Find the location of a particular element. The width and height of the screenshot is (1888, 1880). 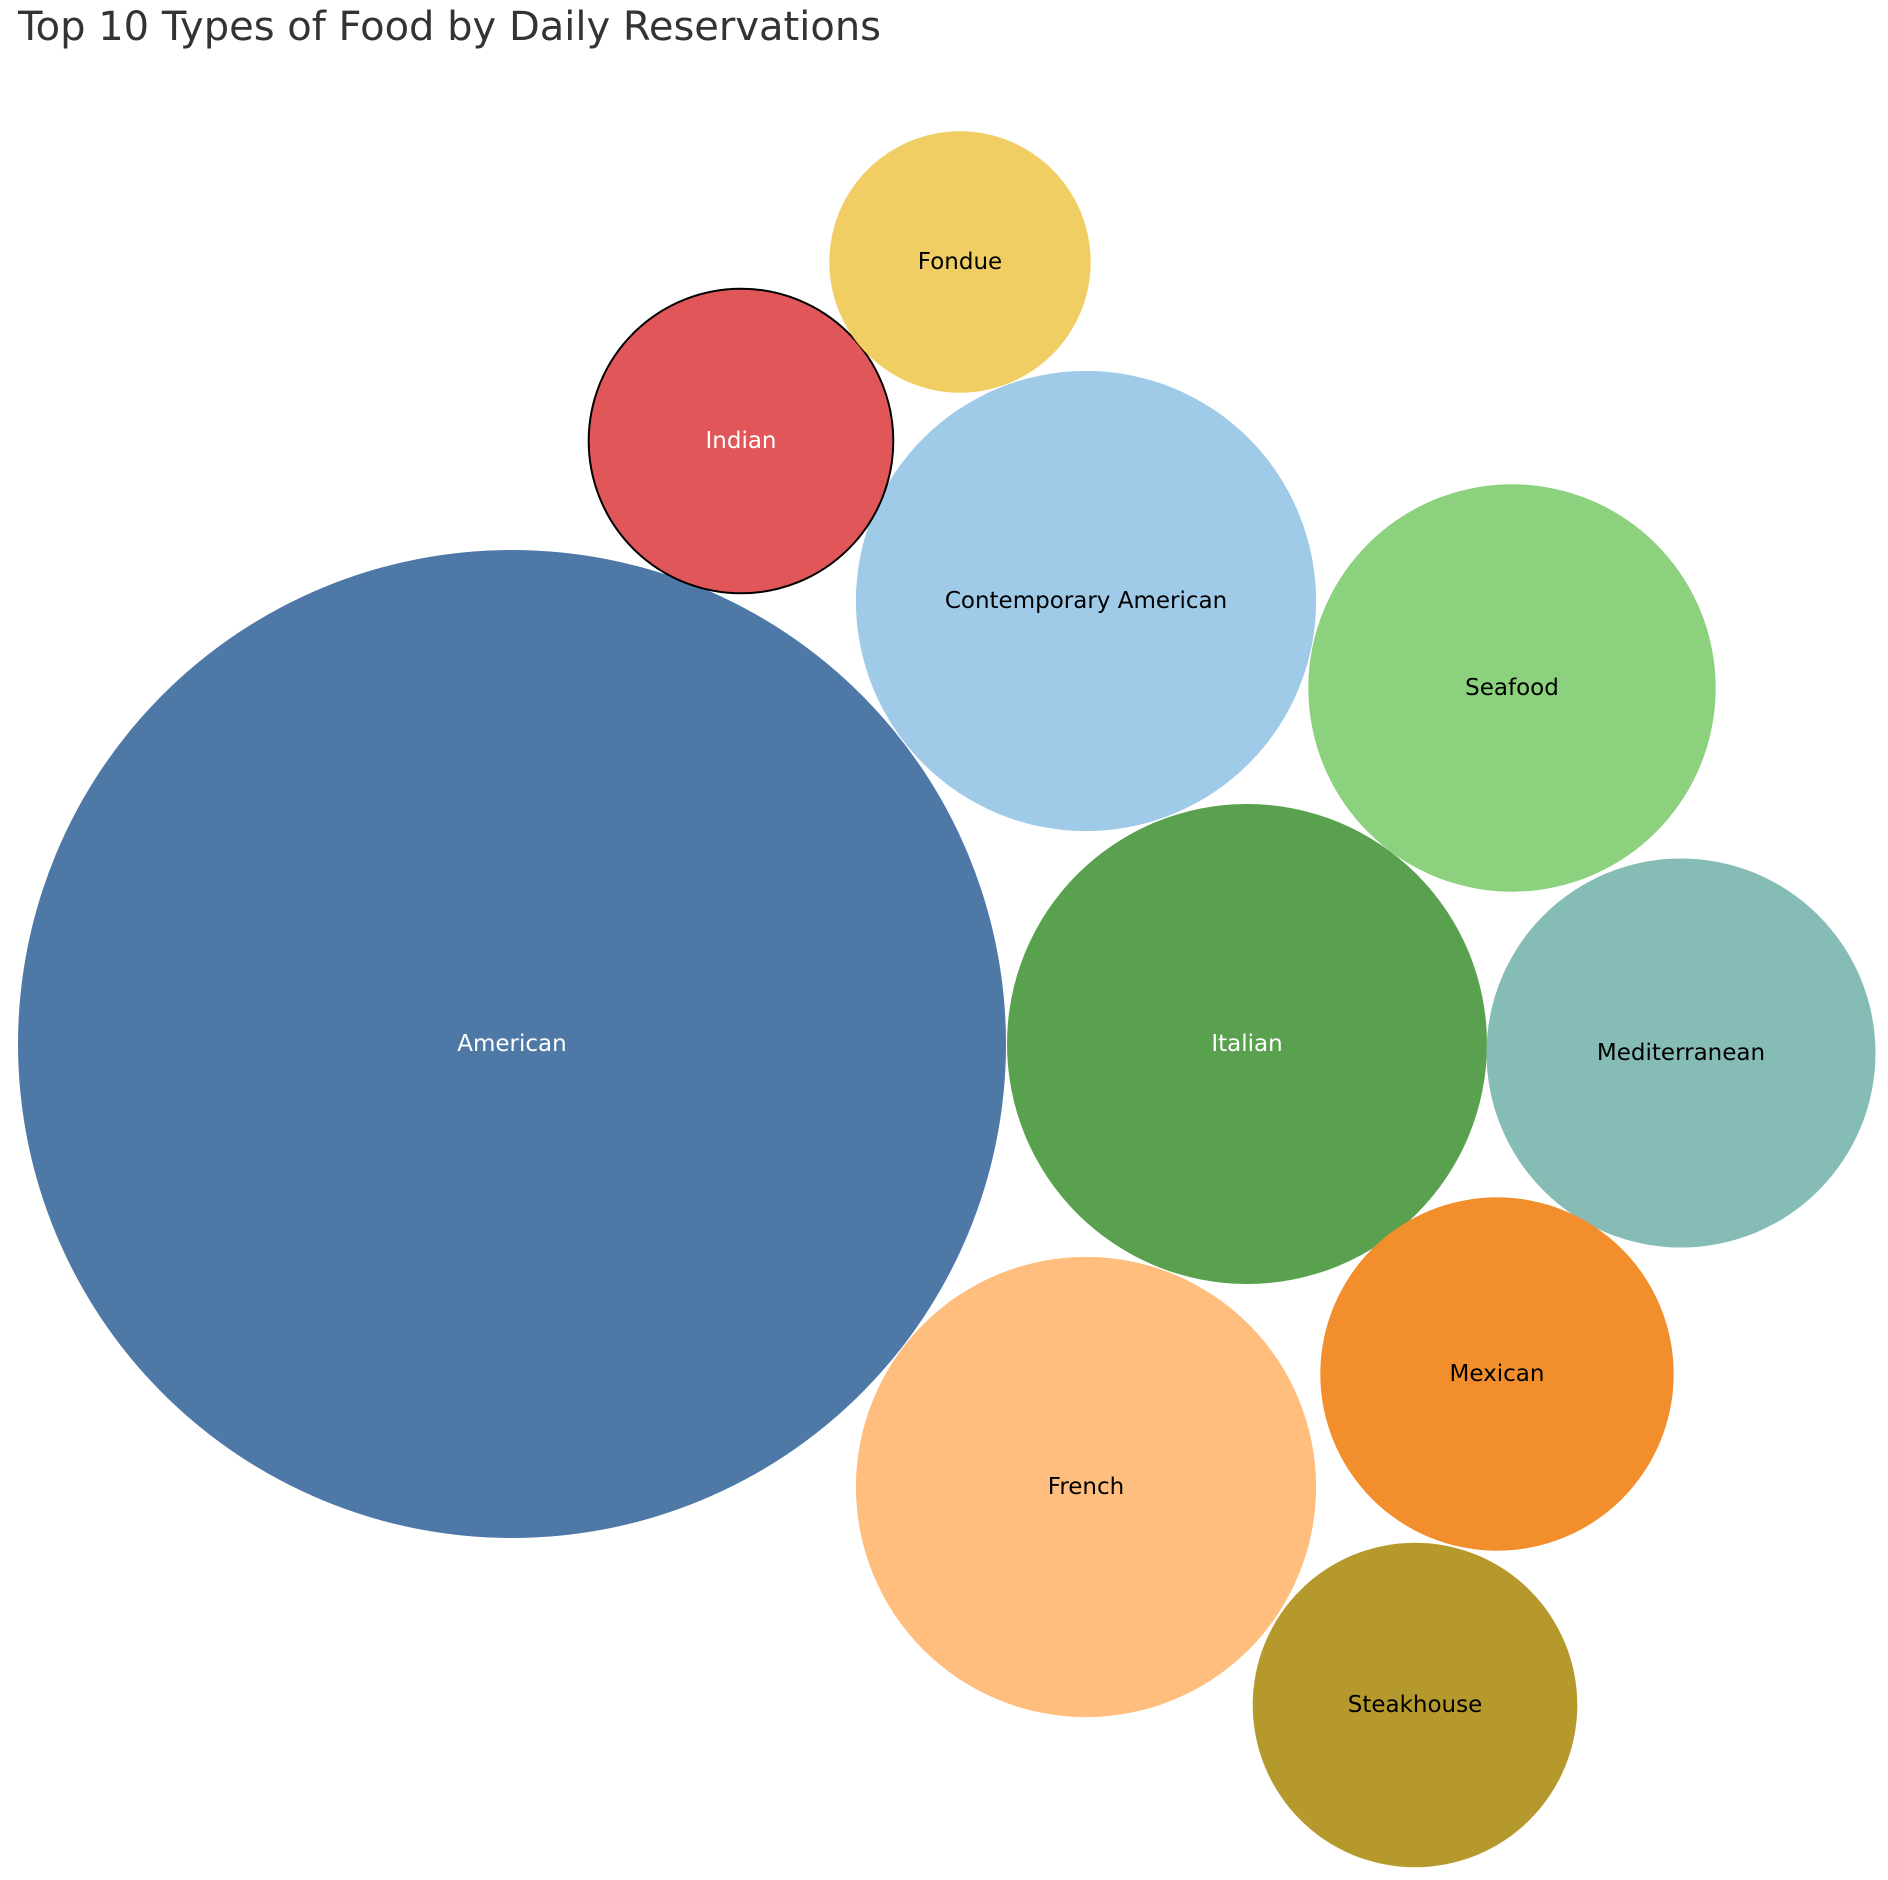

bubble-fondue is located at coordinates (960, 262).